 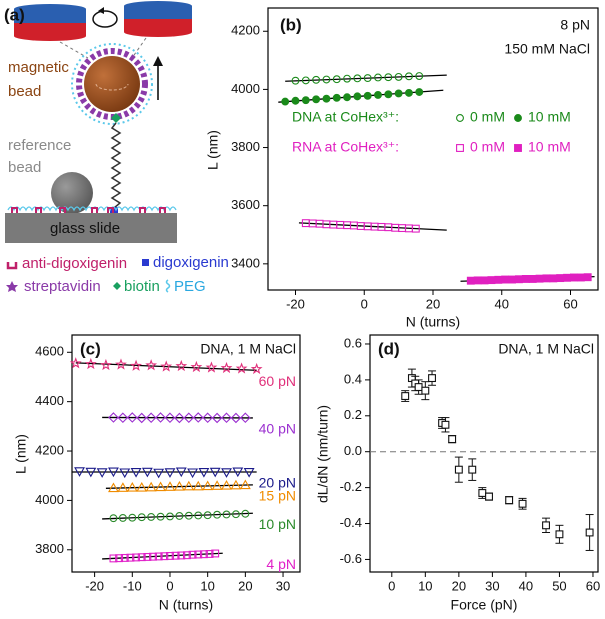 I want to click on x-tick-label: 0, so click(x=364, y=303).